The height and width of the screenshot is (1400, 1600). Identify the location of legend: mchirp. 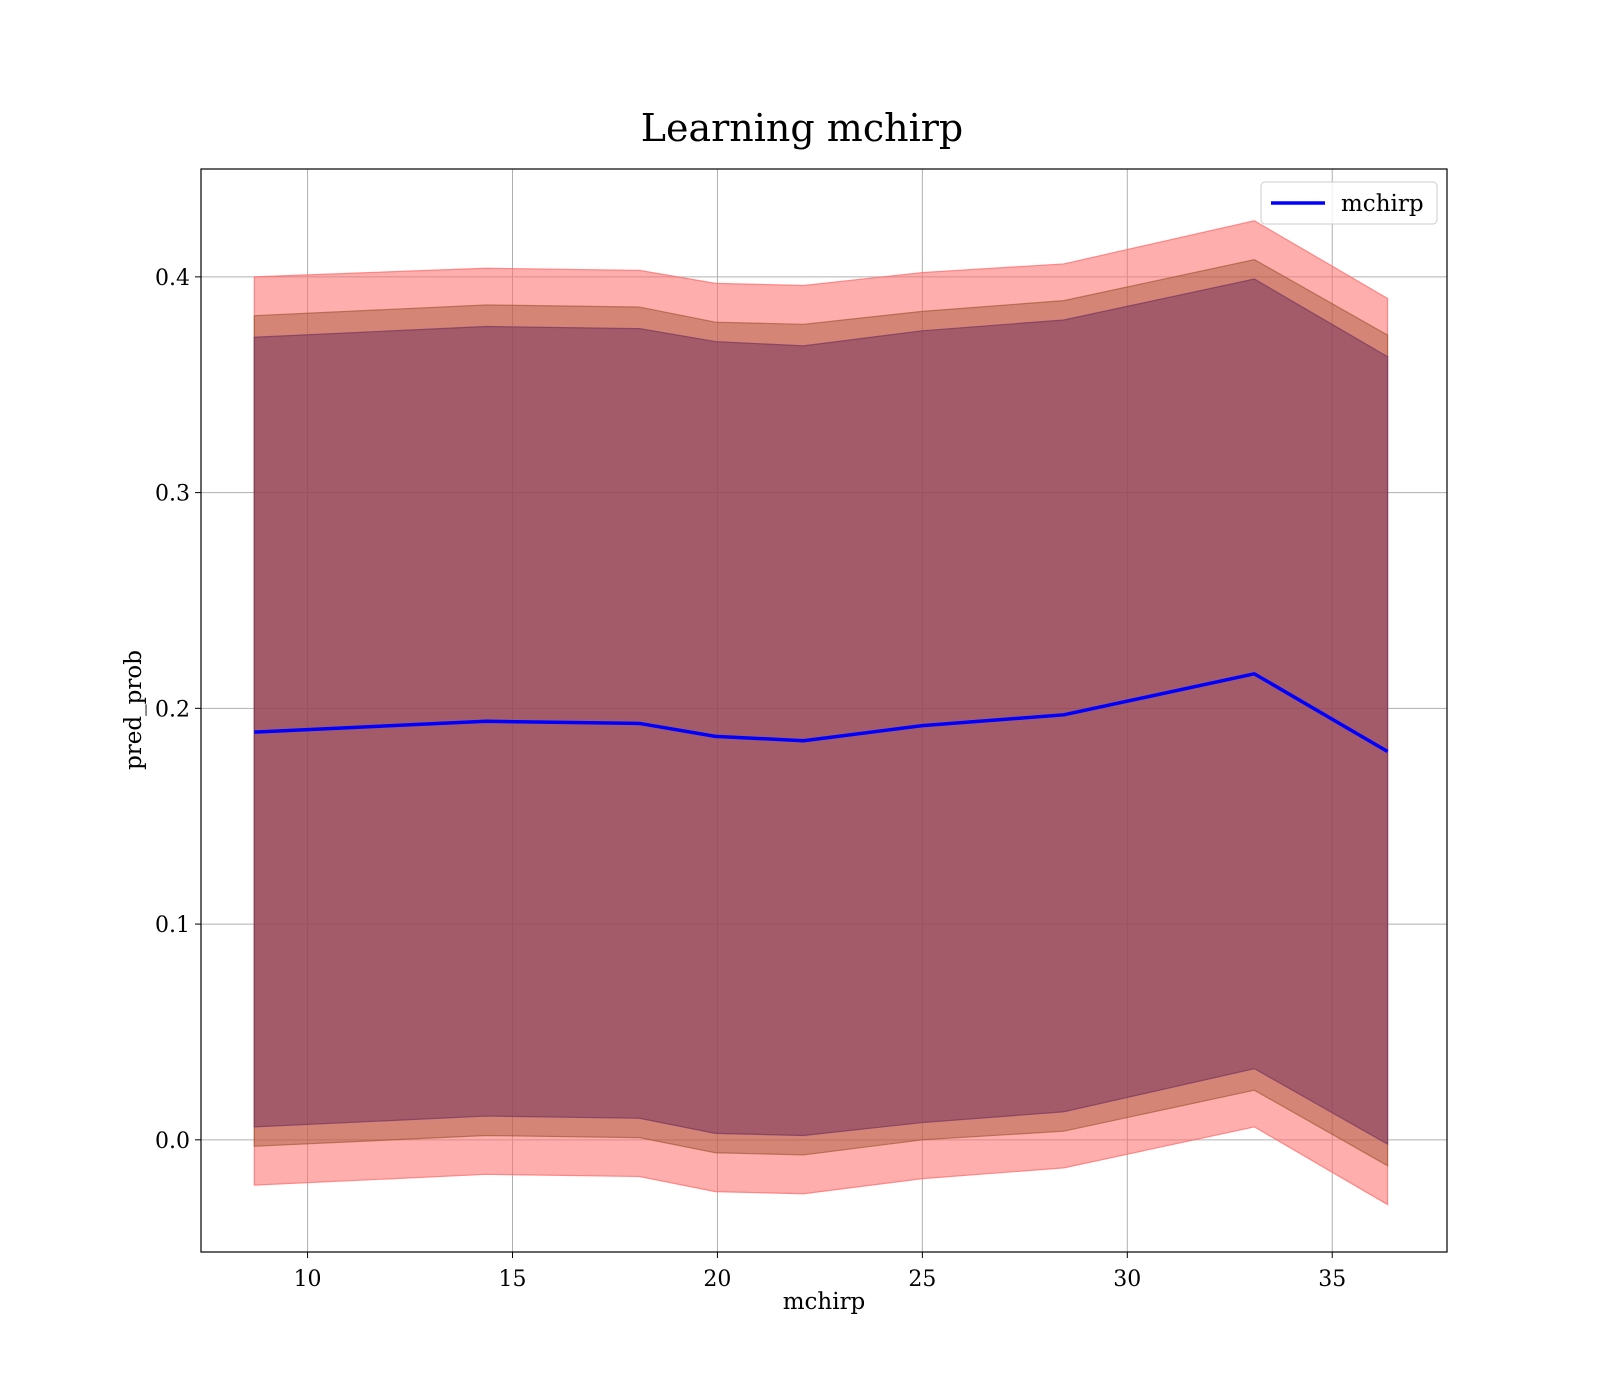
(1349, 203).